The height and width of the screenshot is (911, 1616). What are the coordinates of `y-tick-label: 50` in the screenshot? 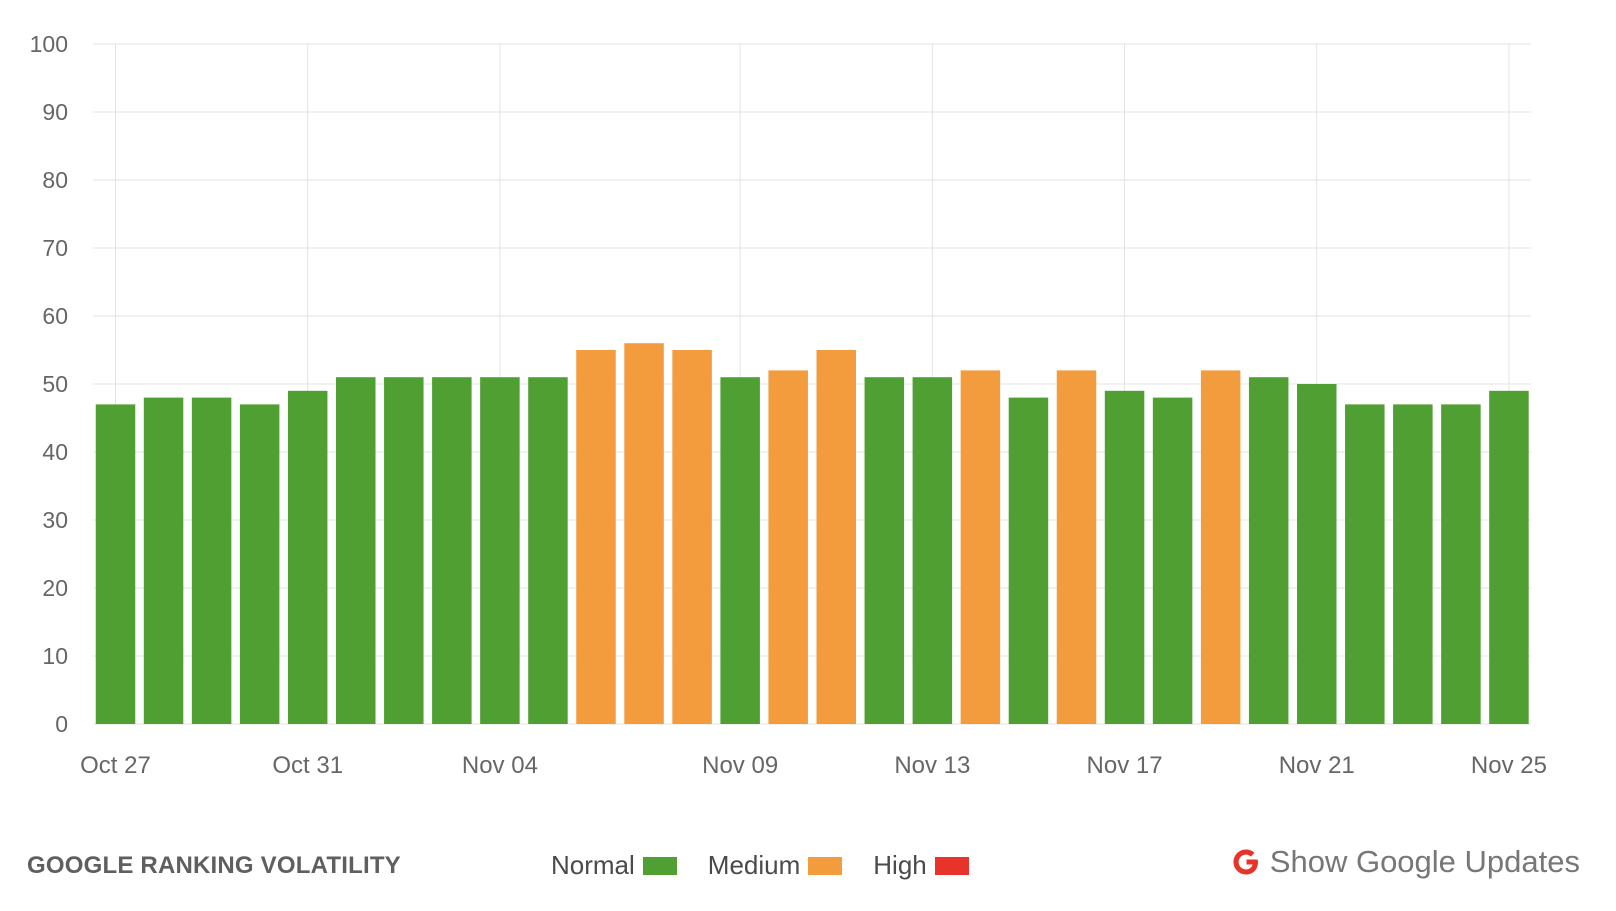 It's located at (55, 384).